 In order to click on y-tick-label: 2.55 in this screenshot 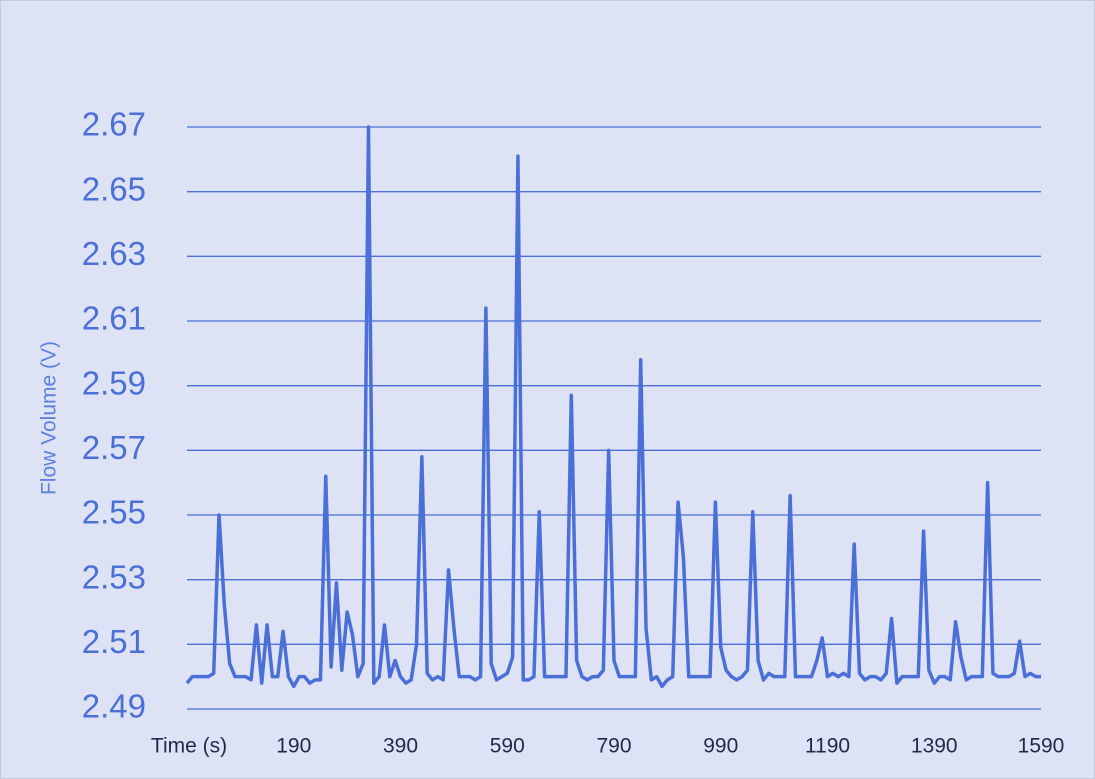, I will do `click(114, 512)`.